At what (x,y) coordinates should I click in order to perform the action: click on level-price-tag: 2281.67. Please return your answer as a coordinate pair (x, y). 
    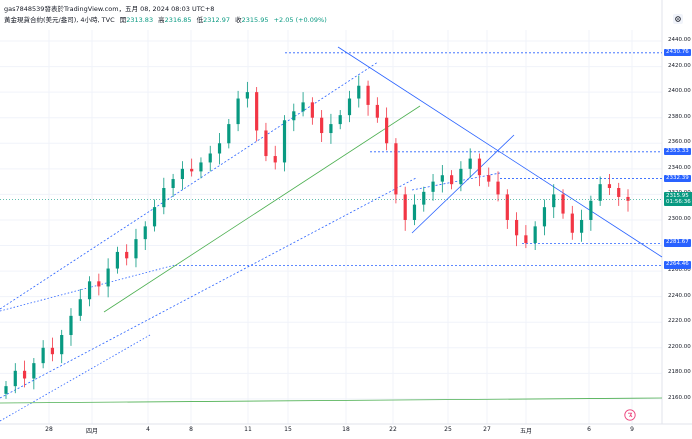
    Looking at the image, I should click on (677, 243).